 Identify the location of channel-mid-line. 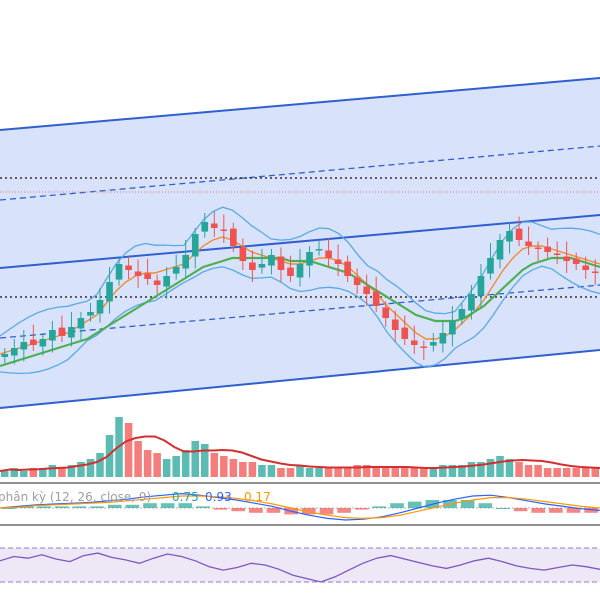
(300, 241).